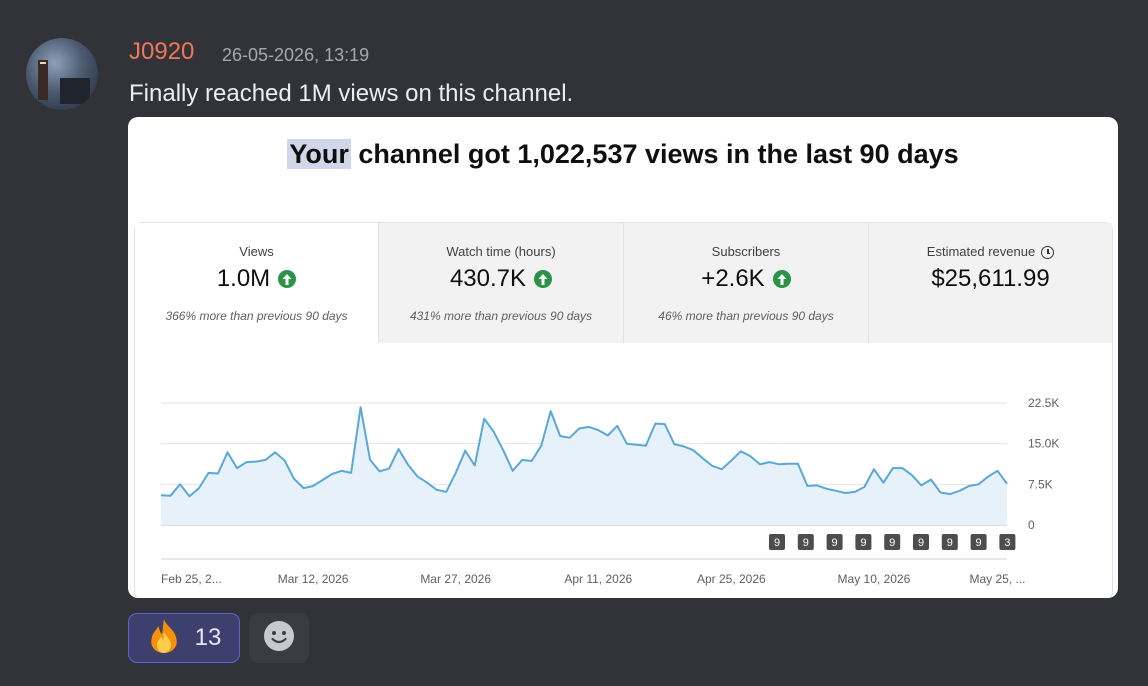 The height and width of the screenshot is (686, 1148). Describe the element at coordinates (43, 80) in the screenshot. I see `avatar-building` at that location.